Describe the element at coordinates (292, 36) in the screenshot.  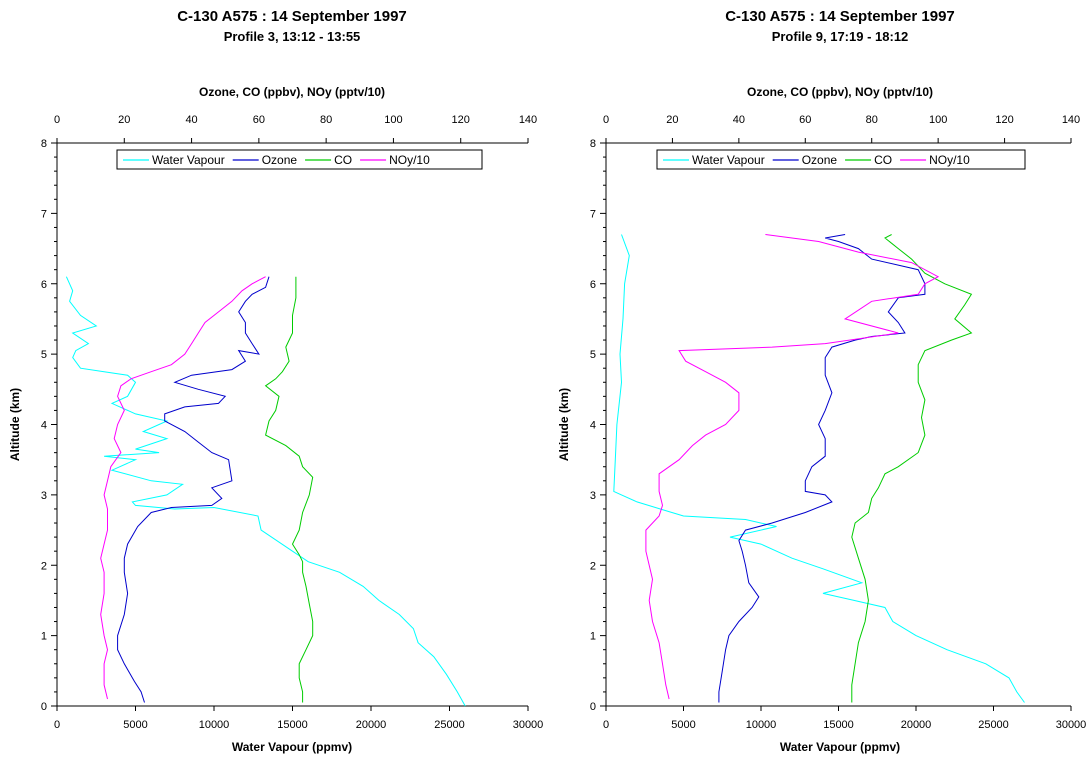
I see `chart-subtitle: Profile 3, 13:12 - 13:55` at that location.